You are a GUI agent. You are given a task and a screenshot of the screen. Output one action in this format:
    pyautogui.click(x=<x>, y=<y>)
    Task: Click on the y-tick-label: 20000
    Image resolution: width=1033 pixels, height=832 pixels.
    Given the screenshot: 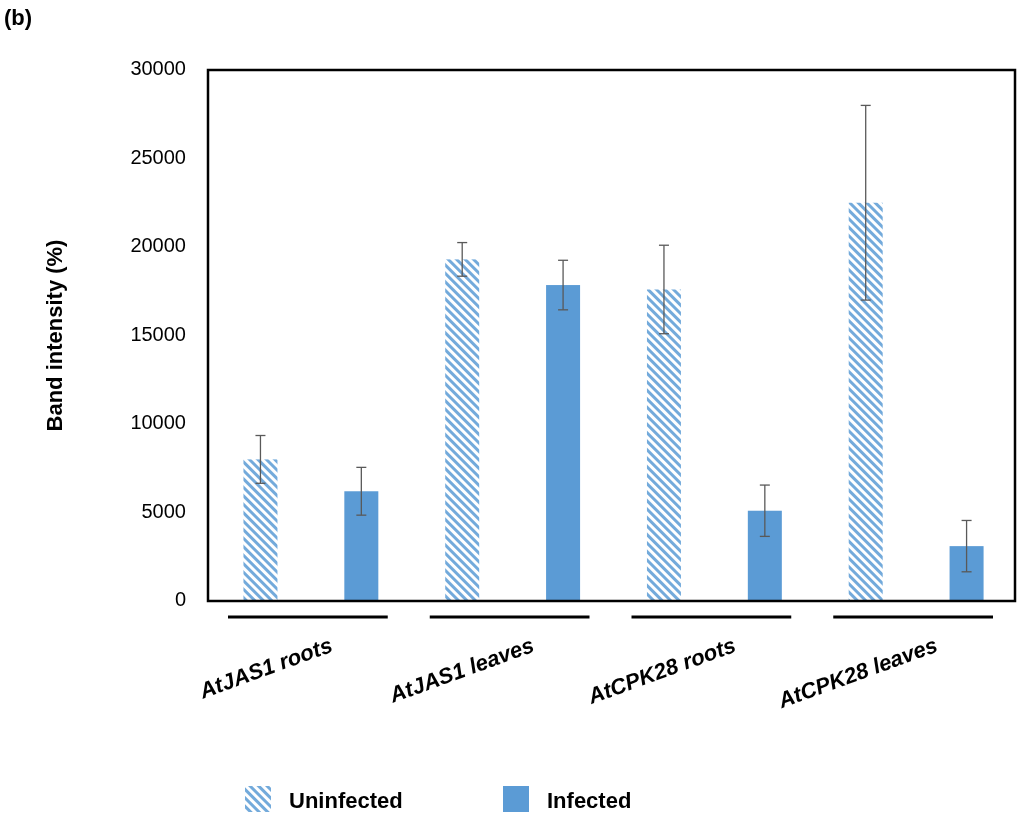 What is the action you would take?
    pyautogui.click(x=158, y=245)
    